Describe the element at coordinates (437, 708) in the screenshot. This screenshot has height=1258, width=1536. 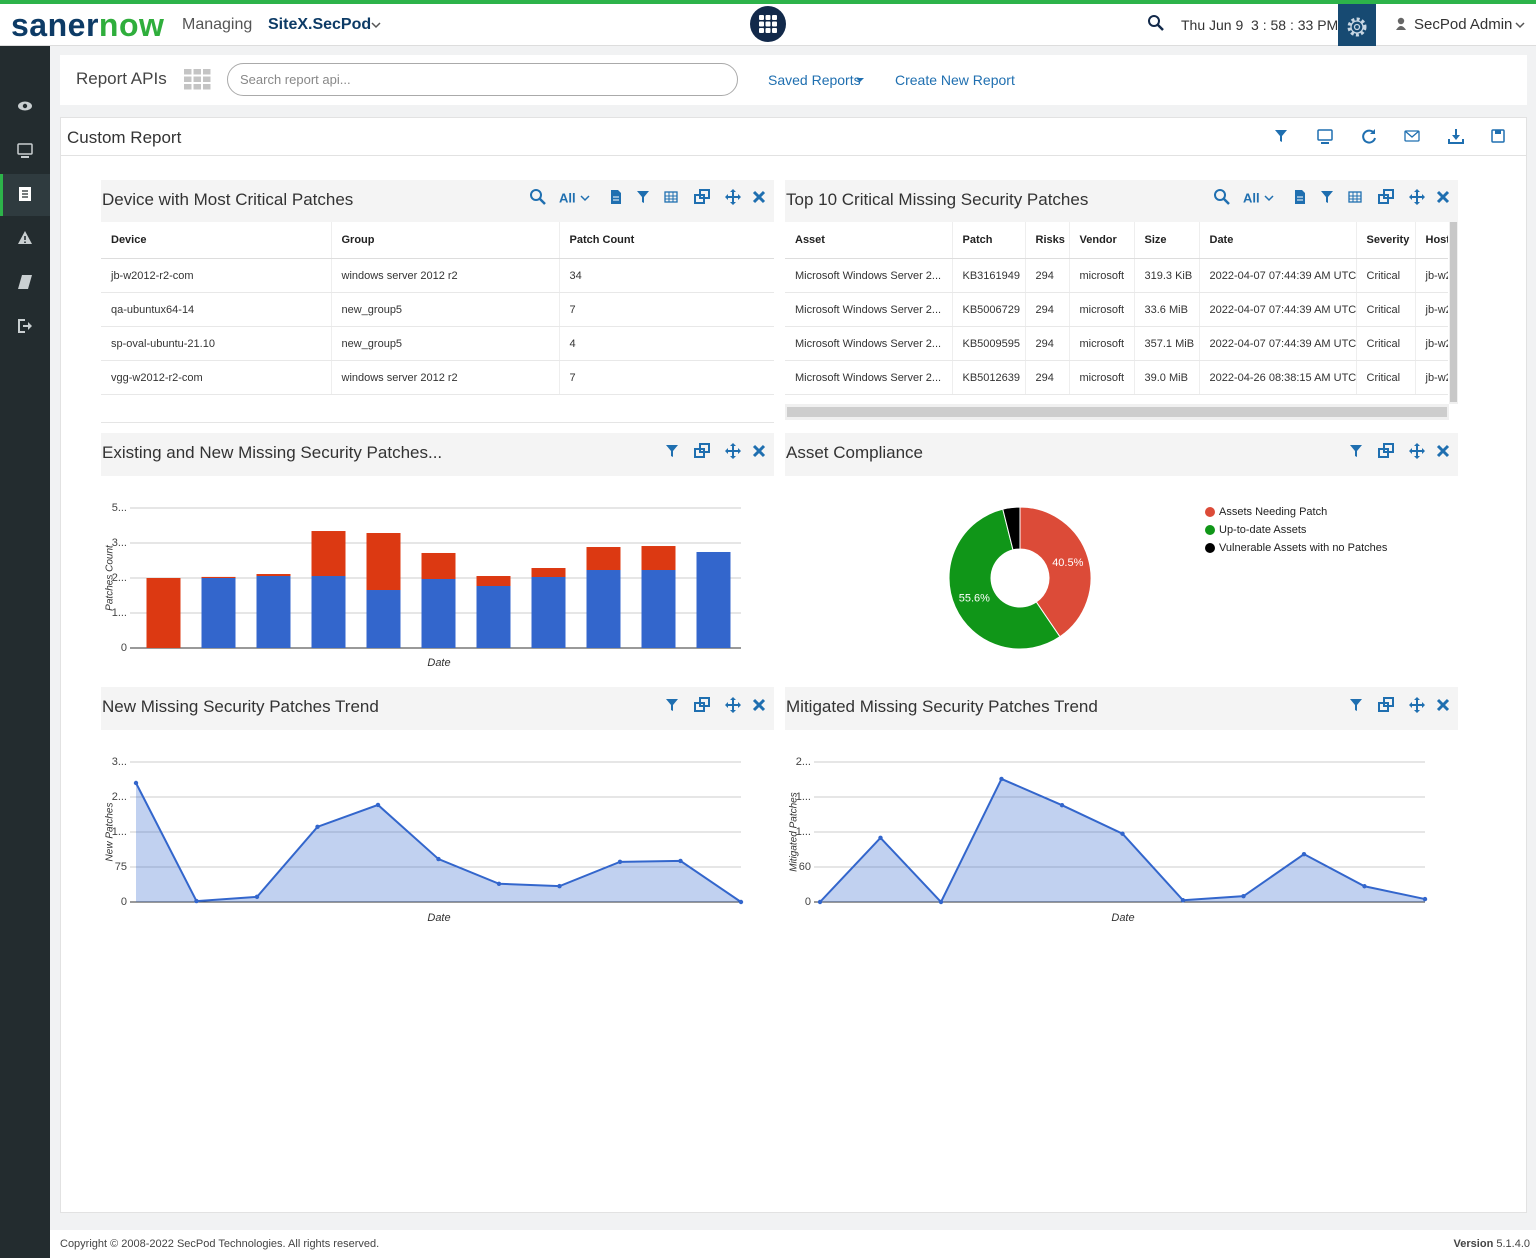
I see `widget-header: New Missing Security Patches Trend` at that location.